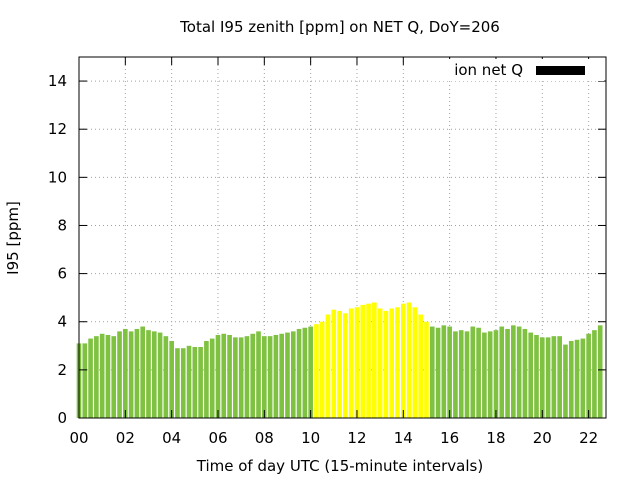 Image resolution: width=640 pixels, height=480 pixels. Describe the element at coordinates (217, 438) in the screenshot. I see `x-tick-label: 06` at that location.